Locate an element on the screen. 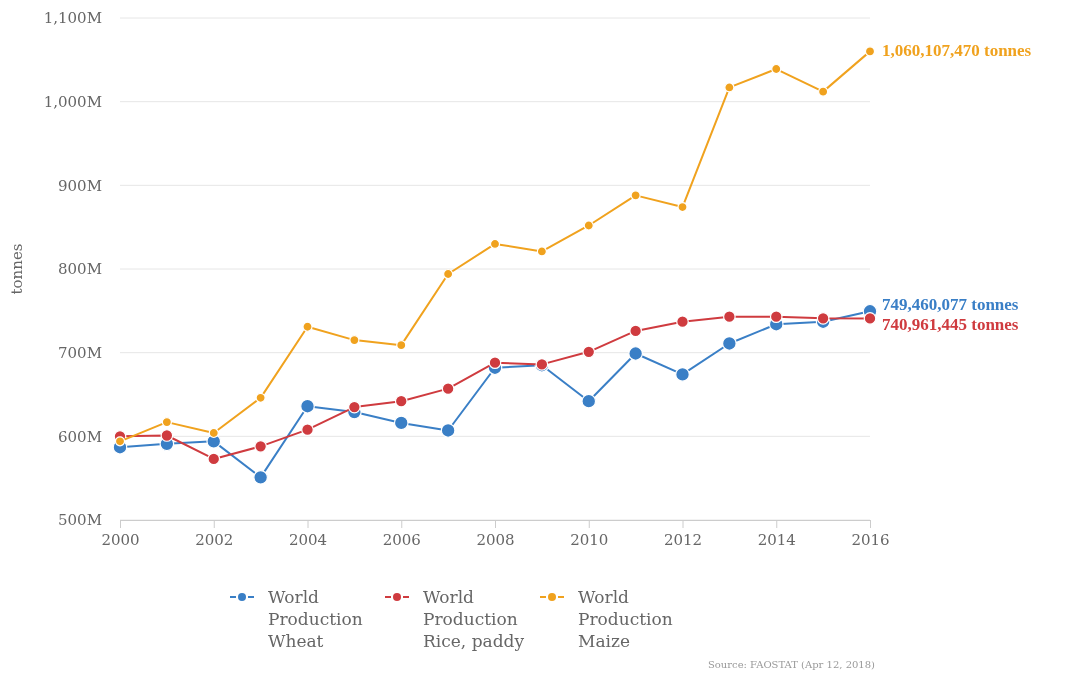 This screenshot has width=1066, height=678. data-label: 1,060,107,470 tonnes is located at coordinates (957, 51).